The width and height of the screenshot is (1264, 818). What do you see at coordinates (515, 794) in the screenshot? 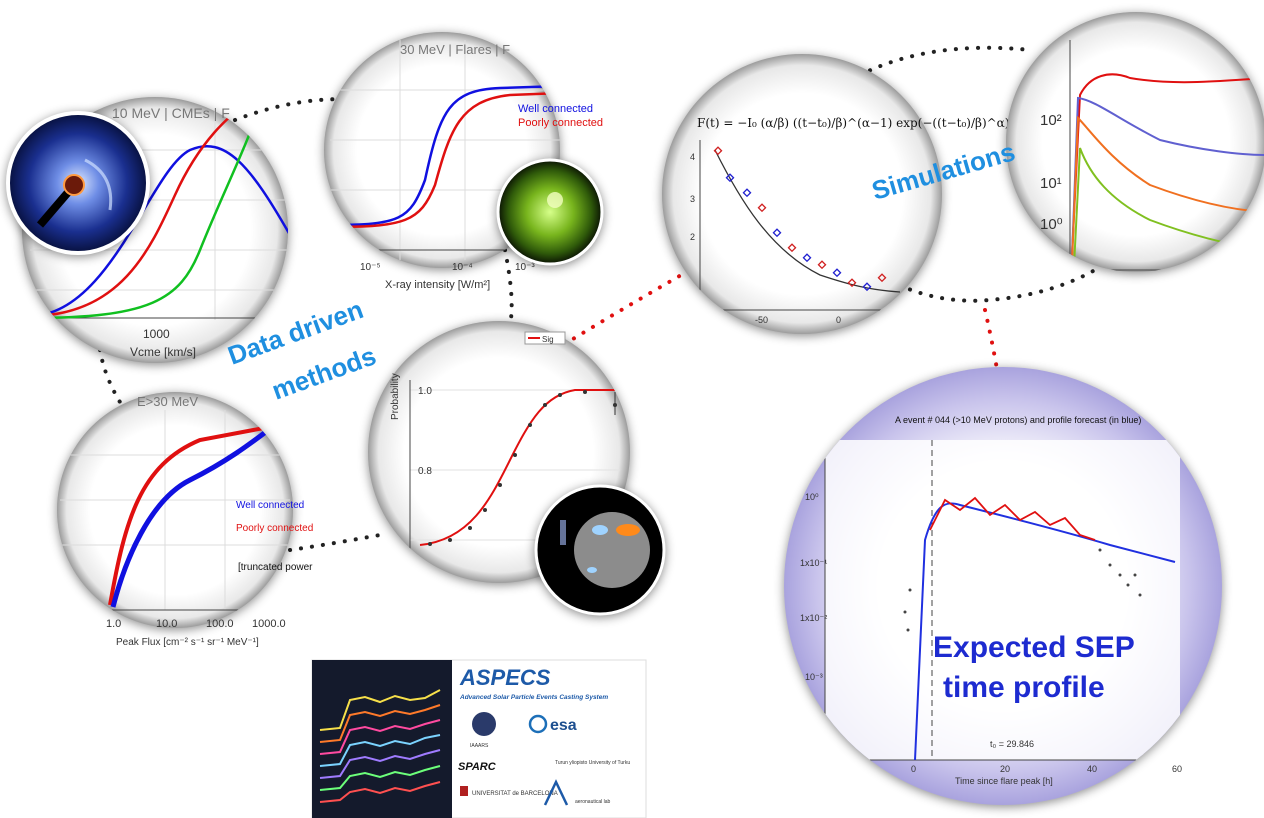
I see `partner-barcelona: UNIVERSITAT de BARCELONA` at bounding box center [515, 794].